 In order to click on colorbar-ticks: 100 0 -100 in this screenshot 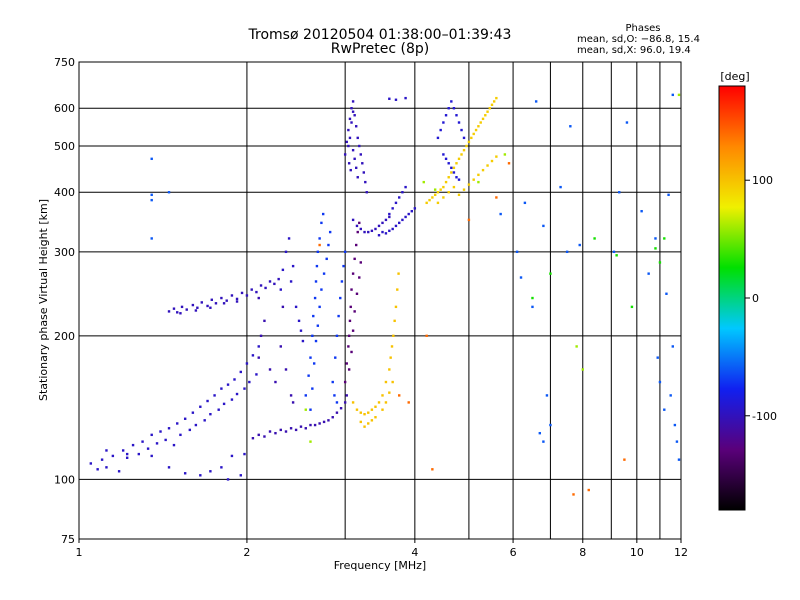, I will do `click(761, 298)`.